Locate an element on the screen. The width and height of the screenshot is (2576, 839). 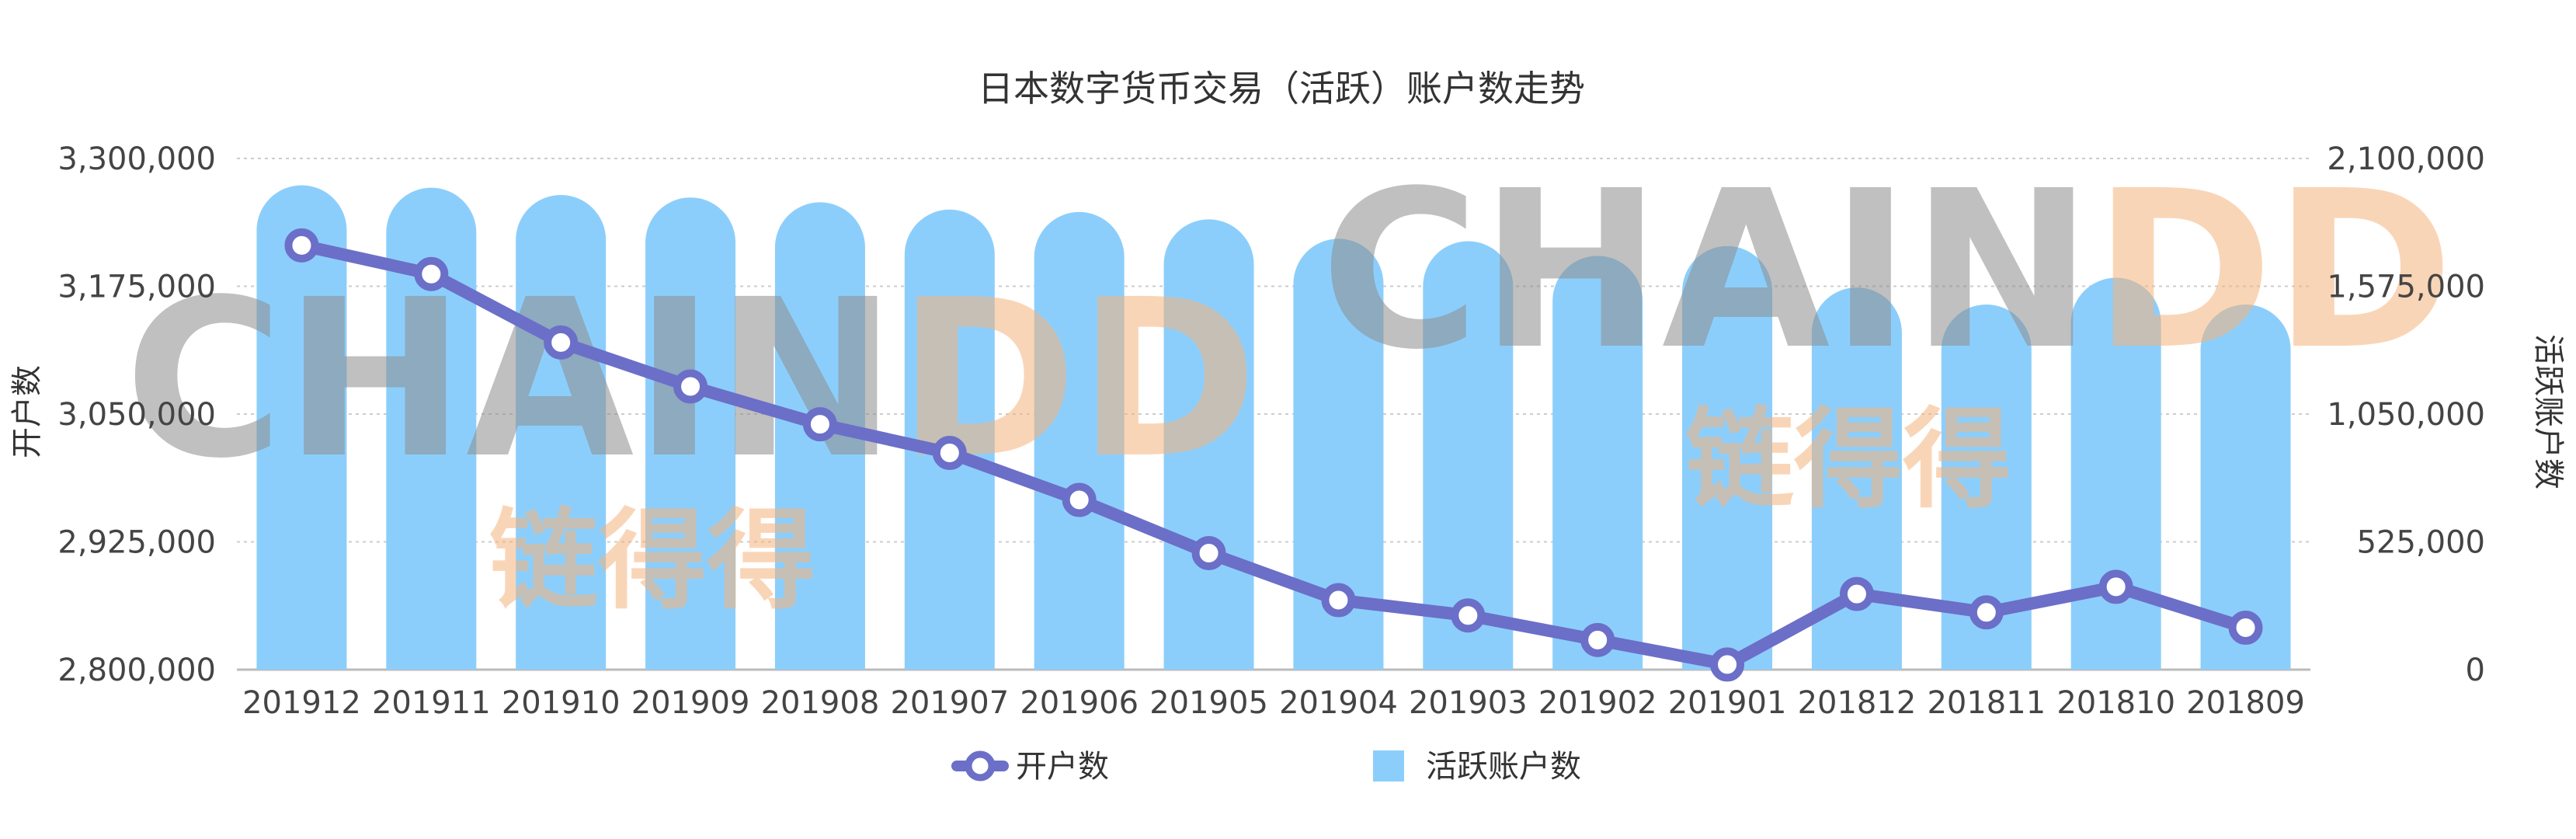
watermark-brand-right: CHAINDD is located at coordinates (1887, 271).